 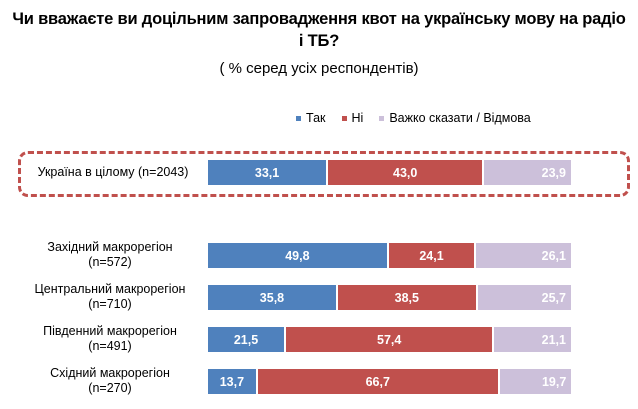 I want to click on data-label: 49,8, so click(x=297, y=255).